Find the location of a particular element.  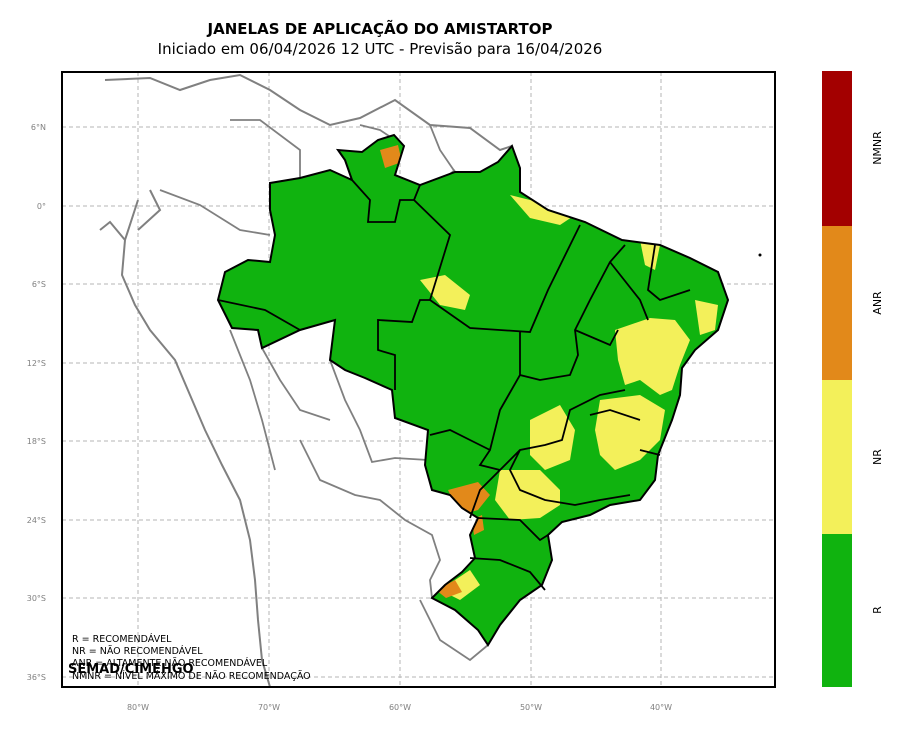

lat-tick: 6°S is located at coordinates (39, 284).